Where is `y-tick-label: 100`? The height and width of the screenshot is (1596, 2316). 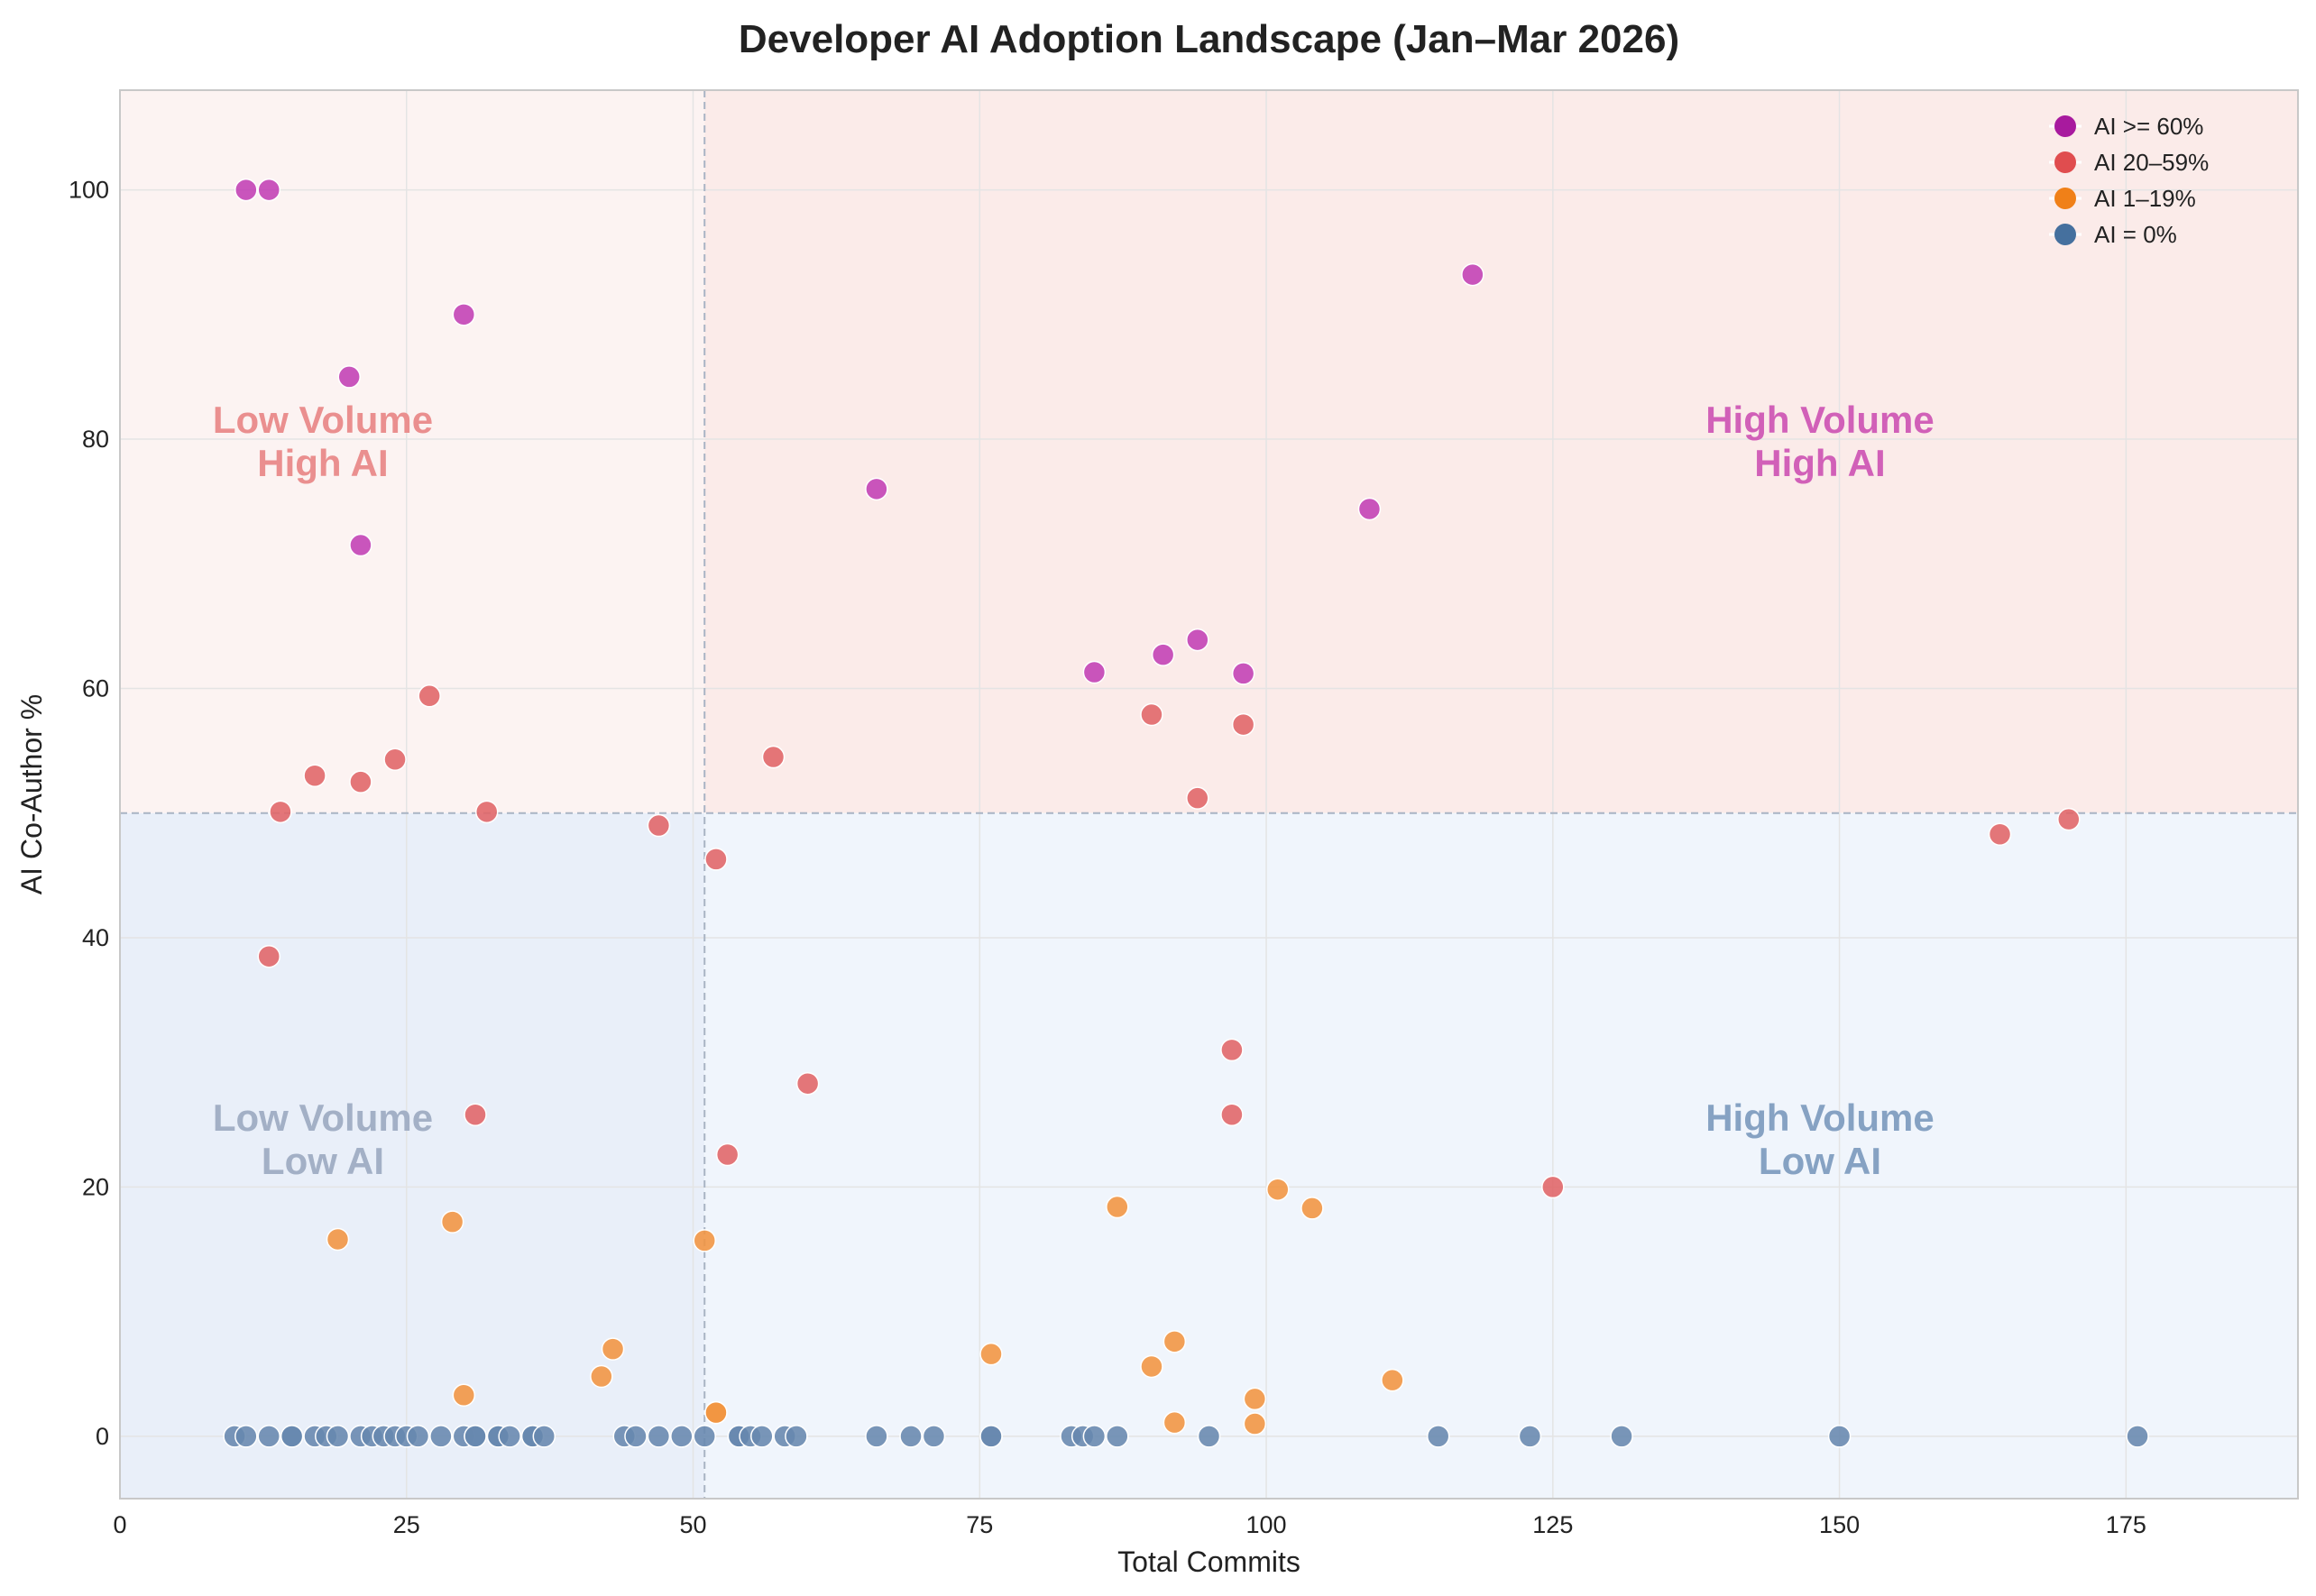 y-tick-label: 100 is located at coordinates (89, 190).